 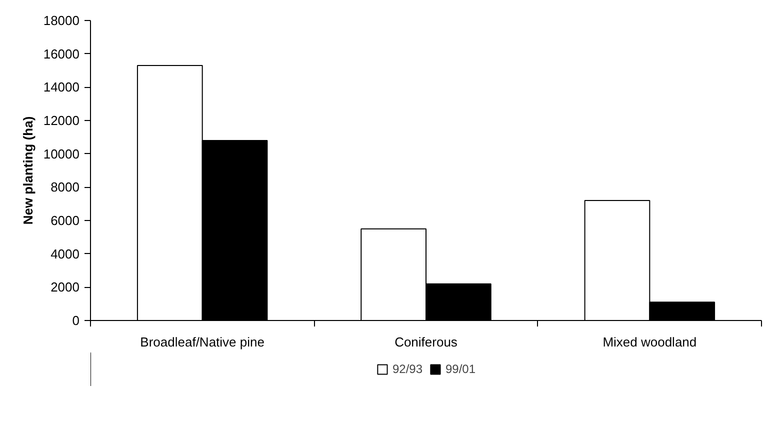 What do you see at coordinates (65, 287) in the screenshot?
I see `y-tick-label: 2000` at bounding box center [65, 287].